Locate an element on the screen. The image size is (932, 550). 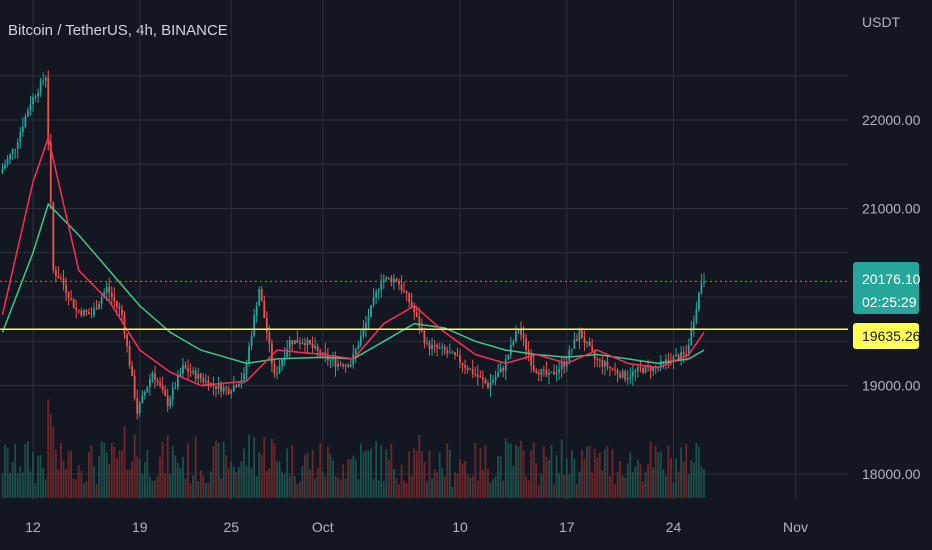
last-price-value: 20176.10 is located at coordinates (891, 279).